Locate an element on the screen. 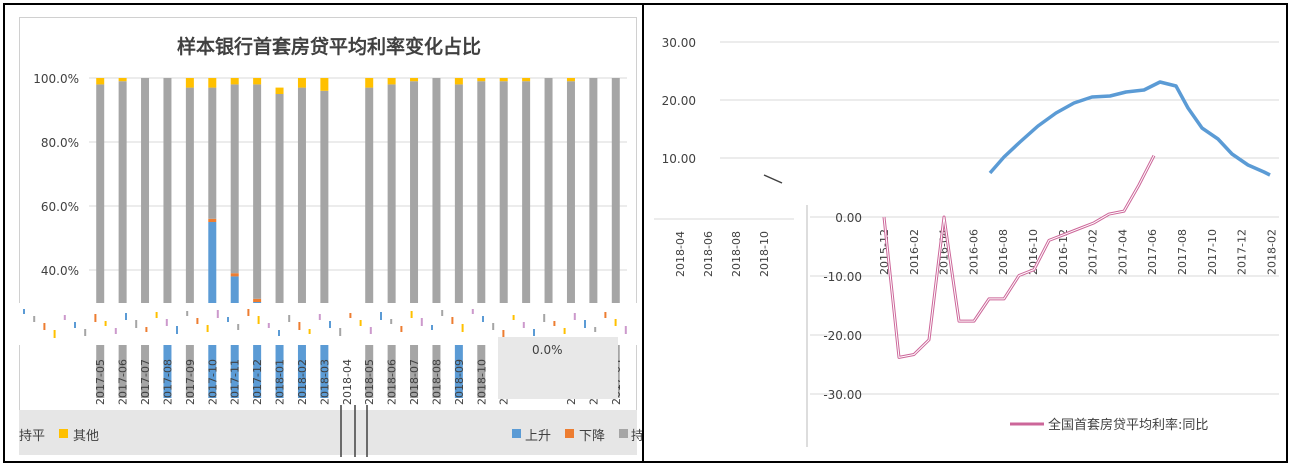 This screenshot has height=465, width=1291. y-tick-label: 100.0% is located at coordinates (56, 79).